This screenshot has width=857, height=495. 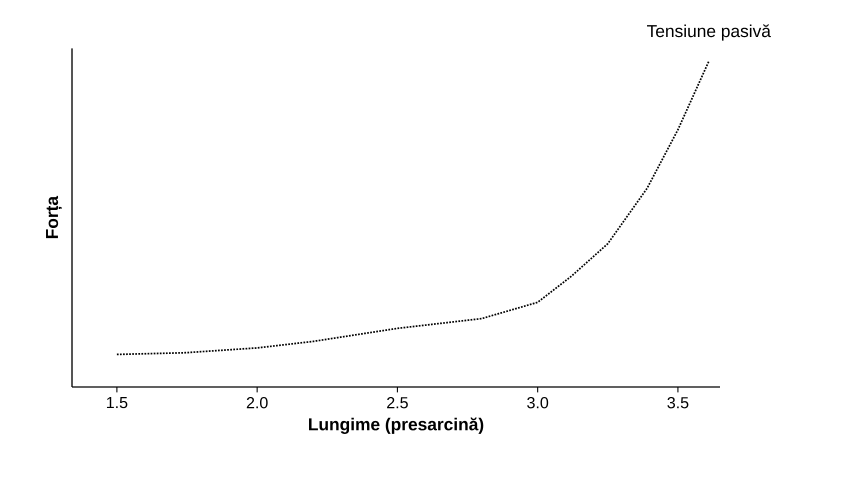 What do you see at coordinates (396, 426) in the screenshot?
I see `x-axis-title: Lungime (presarcină)` at bounding box center [396, 426].